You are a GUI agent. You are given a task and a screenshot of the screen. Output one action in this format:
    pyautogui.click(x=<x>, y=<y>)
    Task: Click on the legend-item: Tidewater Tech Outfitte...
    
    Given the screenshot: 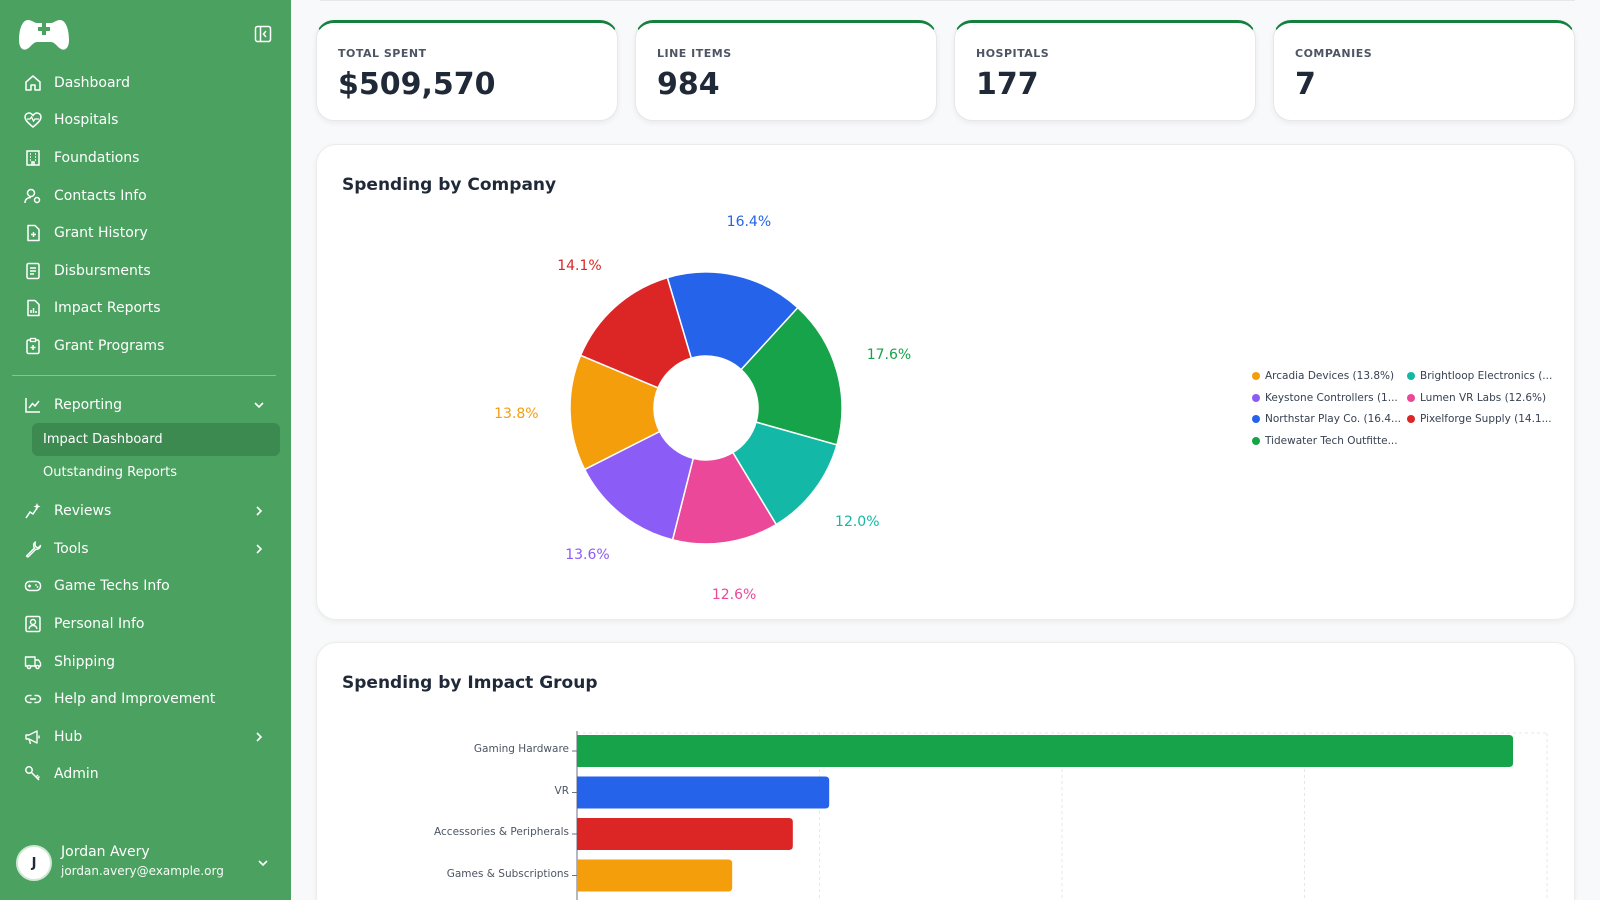 What is the action you would take?
    pyautogui.click(x=1325, y=441)
    